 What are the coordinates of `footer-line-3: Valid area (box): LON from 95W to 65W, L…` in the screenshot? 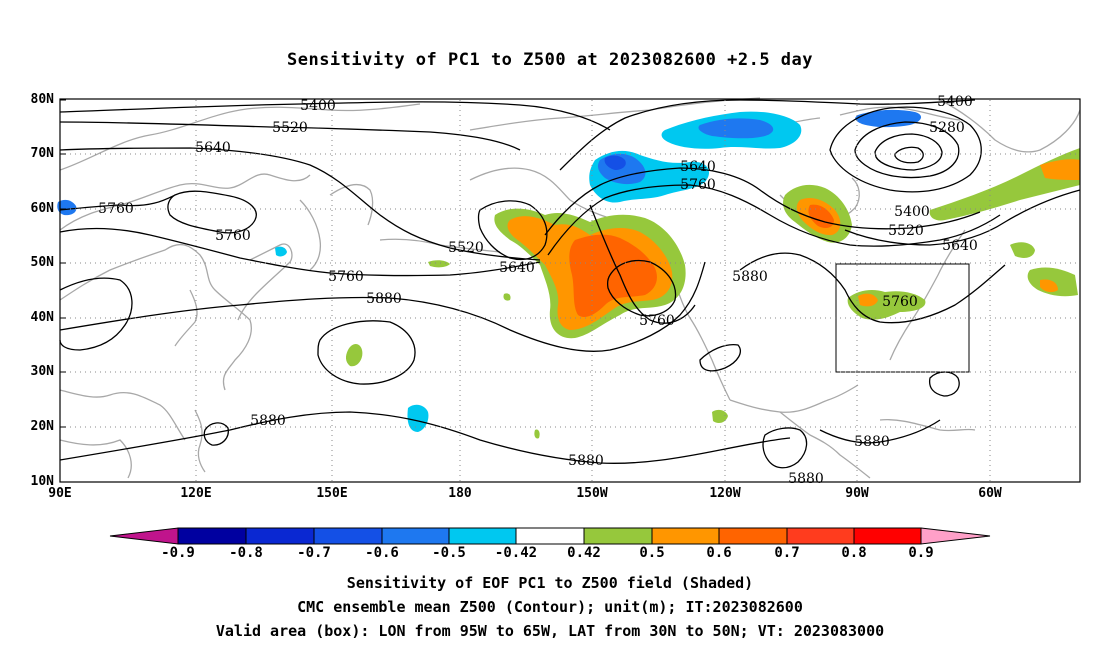 It's located at (550, 631).